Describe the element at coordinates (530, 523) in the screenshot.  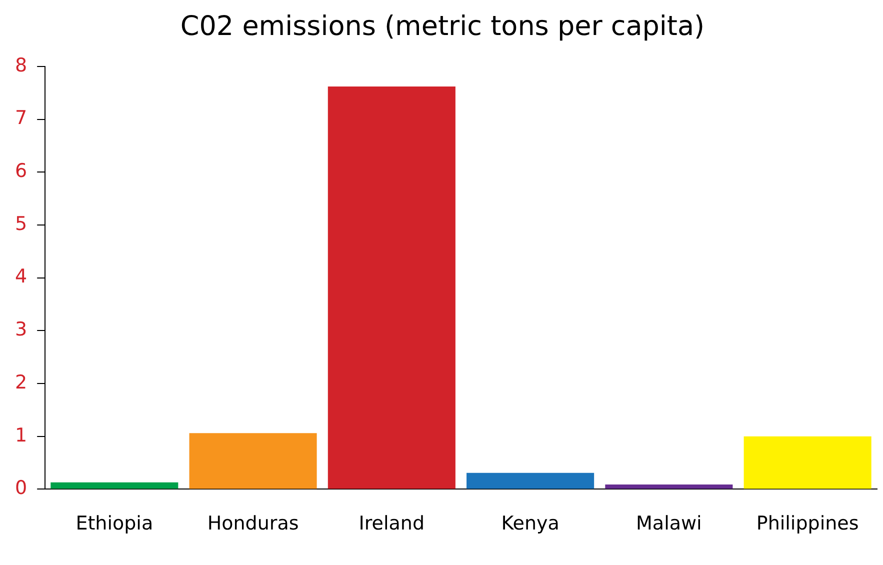
I see `x-tick-label: Kenya` at that location.